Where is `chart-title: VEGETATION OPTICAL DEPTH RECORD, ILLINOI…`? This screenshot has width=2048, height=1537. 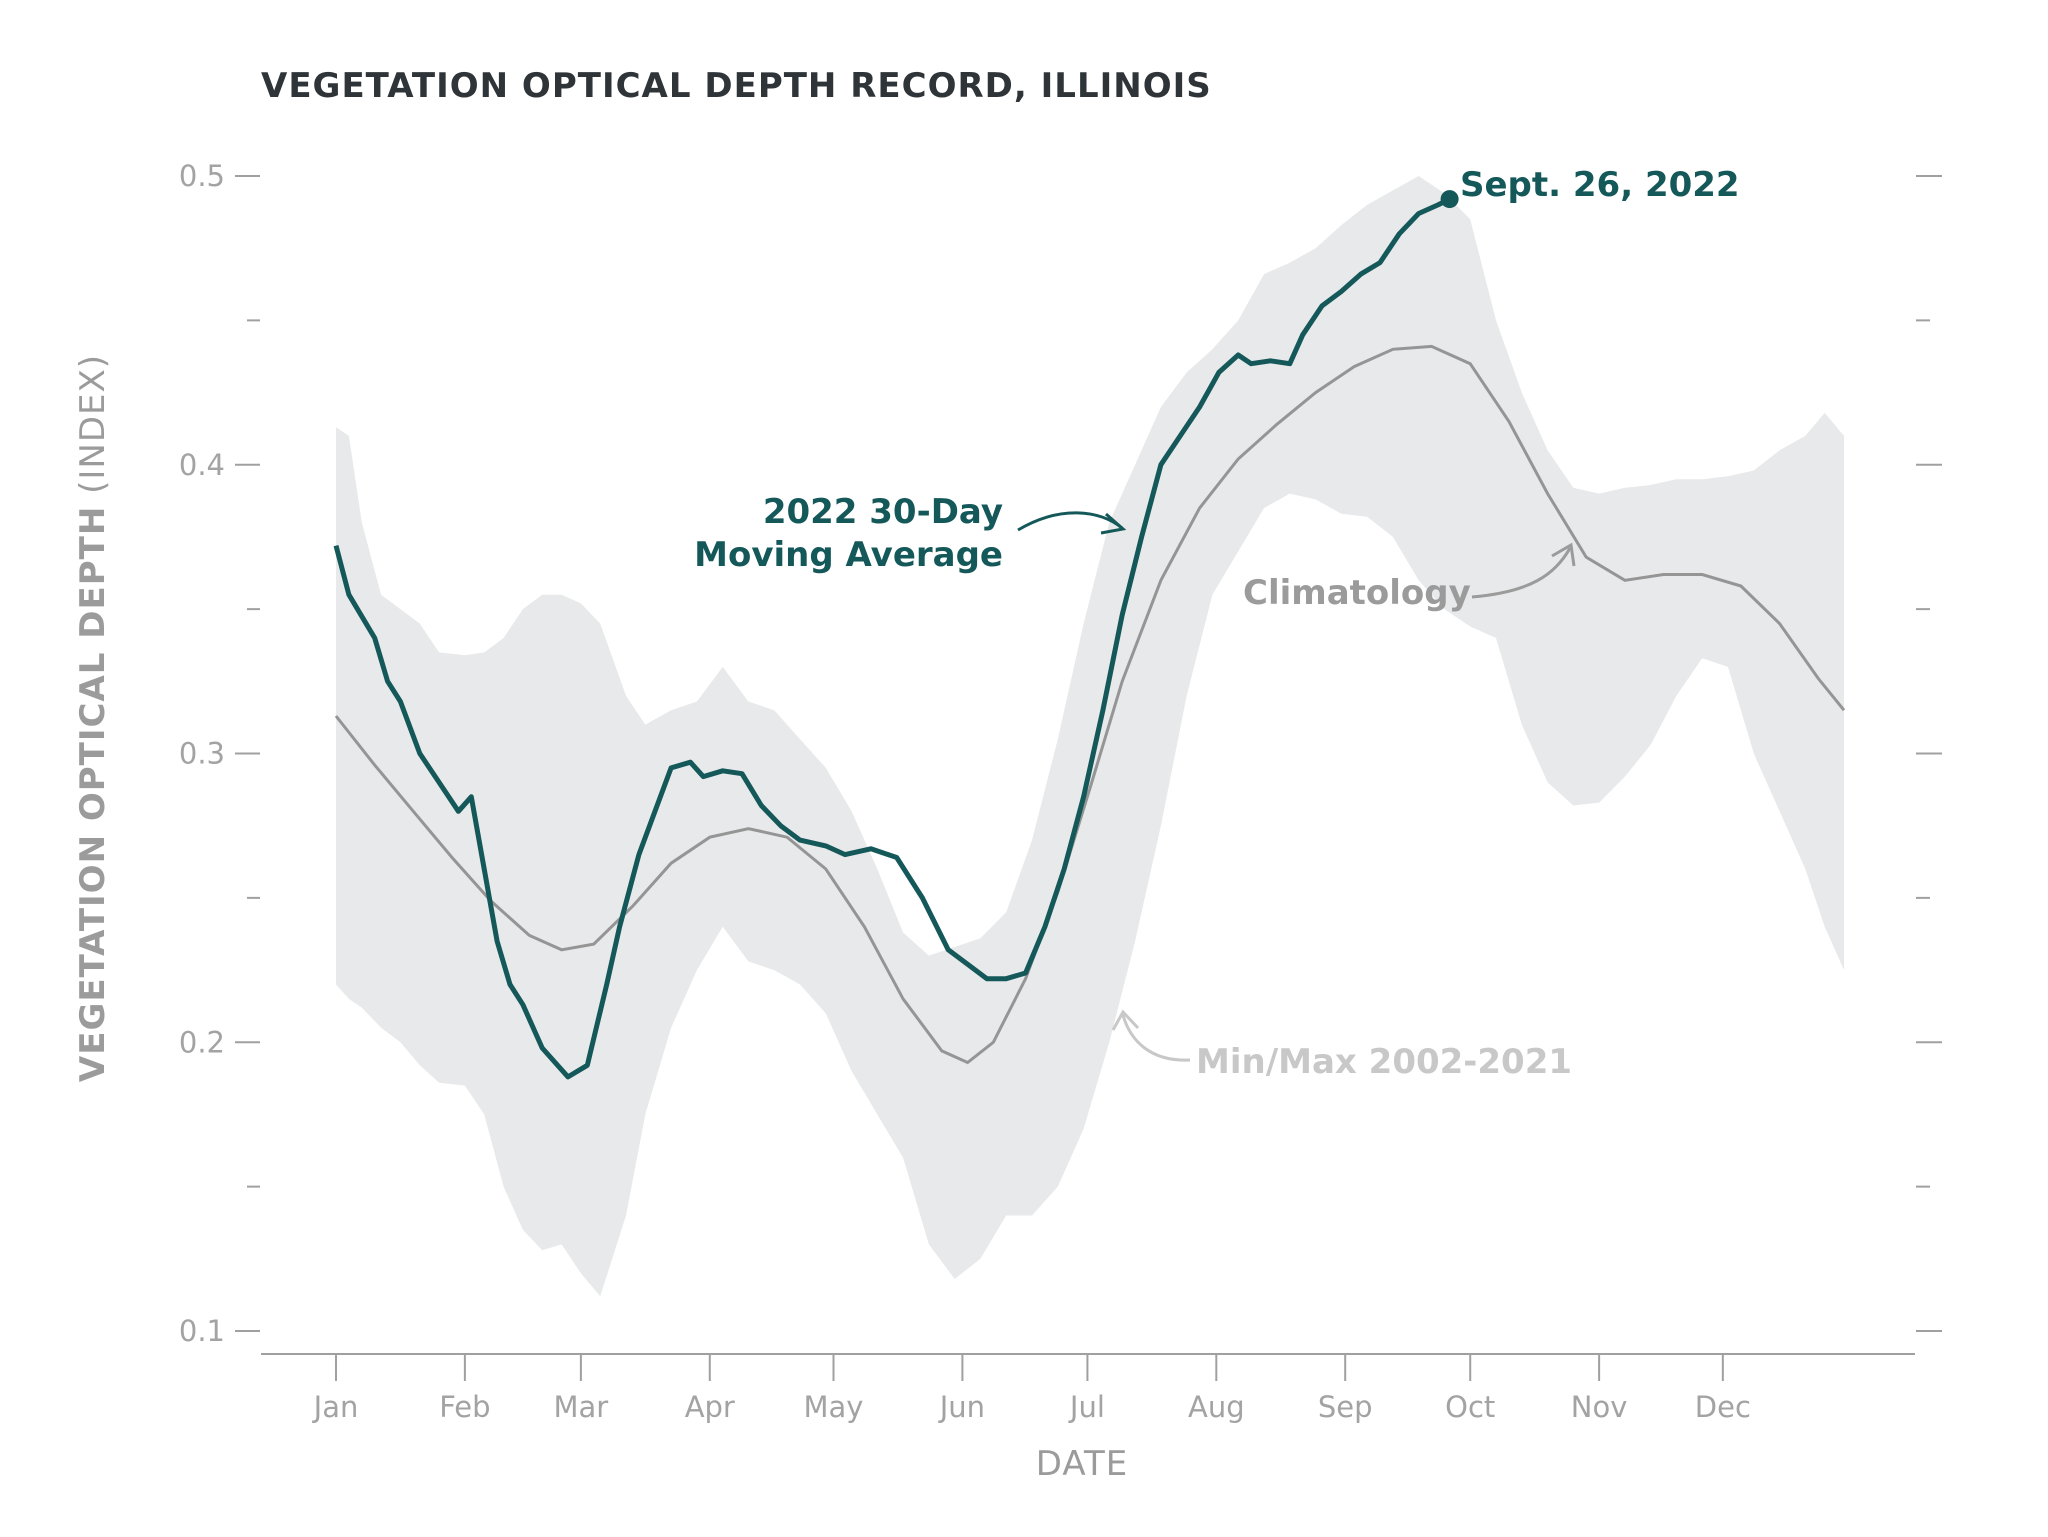
chart-title: VEGETATION OPTICAL DEPTH RECORD, ILLINOI… is located at coordinates (736, 86).